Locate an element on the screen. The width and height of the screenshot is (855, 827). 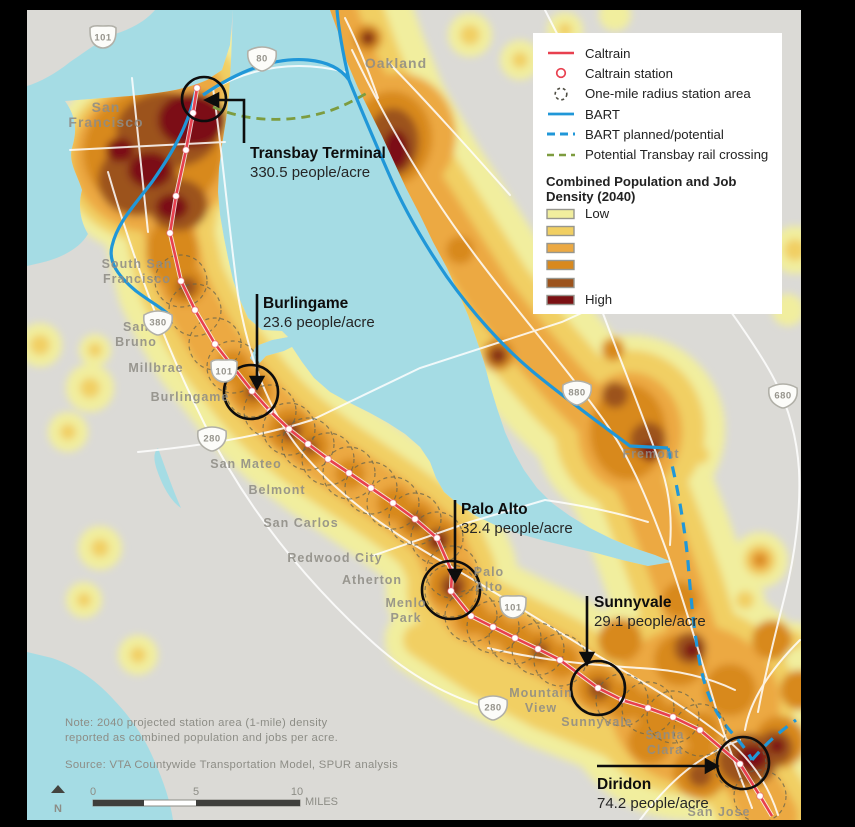
caltrain-station-icon is located at coordinates (561, 73).